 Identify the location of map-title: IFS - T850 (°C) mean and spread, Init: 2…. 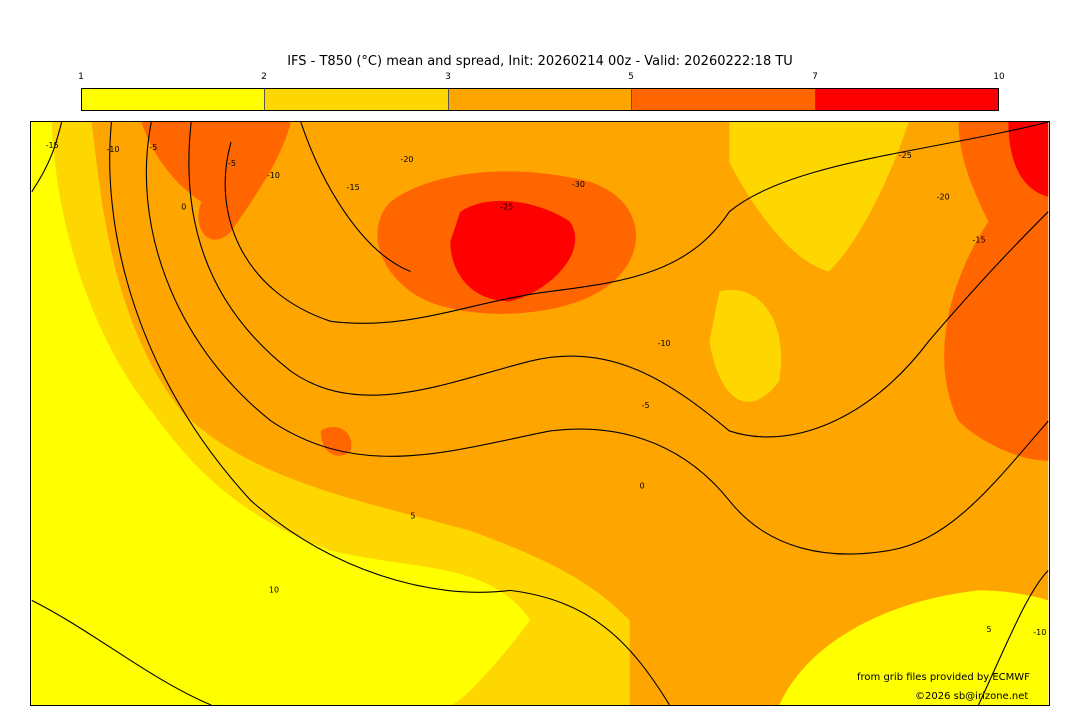
(540, 61).